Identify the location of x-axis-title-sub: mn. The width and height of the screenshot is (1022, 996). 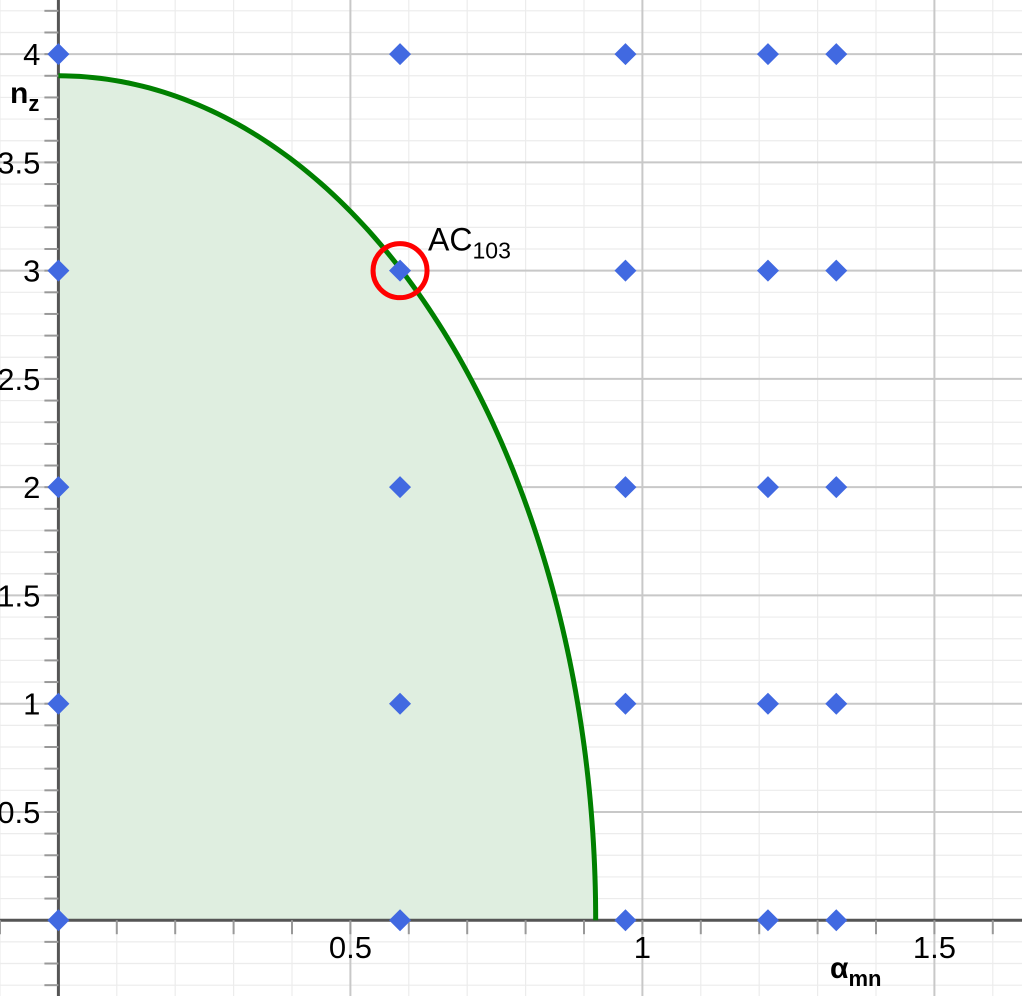
(864, 978).